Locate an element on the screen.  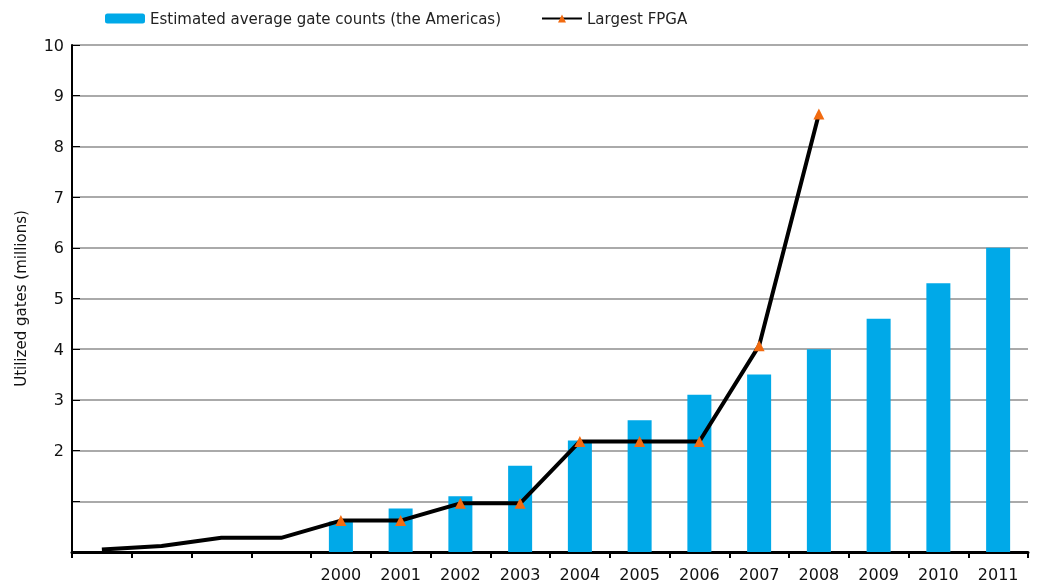
y-tick-label: 10 is located at coordinates (53, 45).